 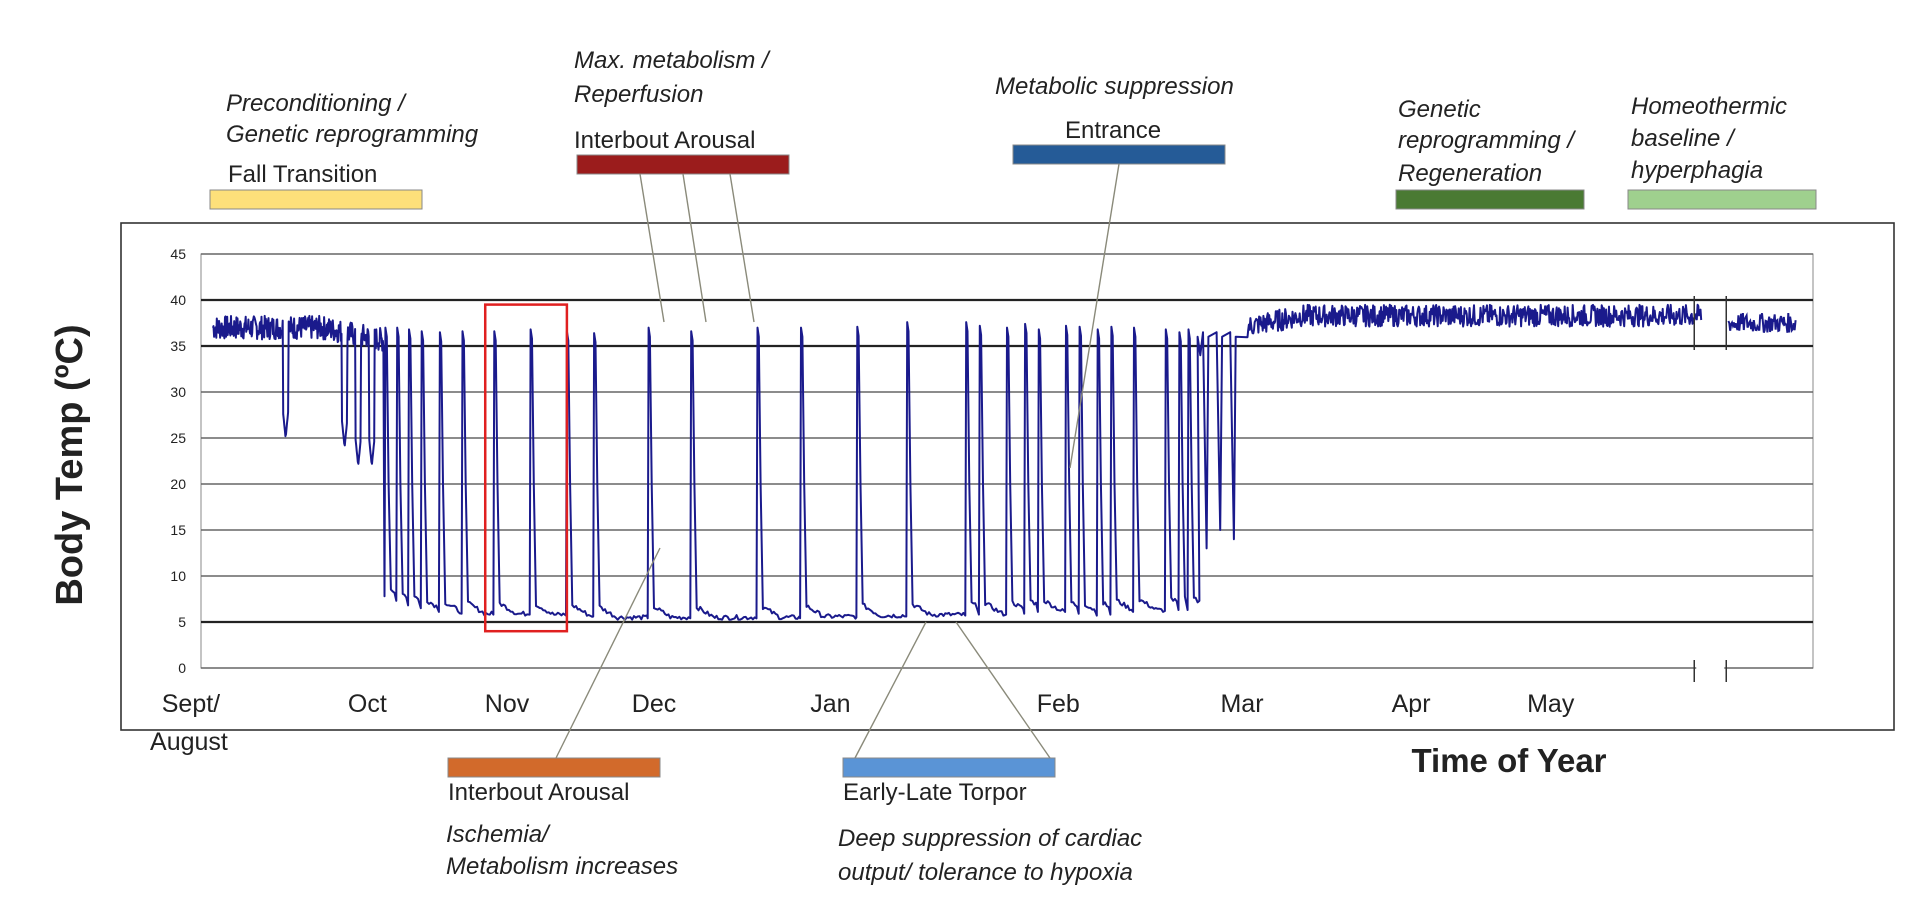 I want to click on y-tick-label: 25, so click(x=178, y=438).